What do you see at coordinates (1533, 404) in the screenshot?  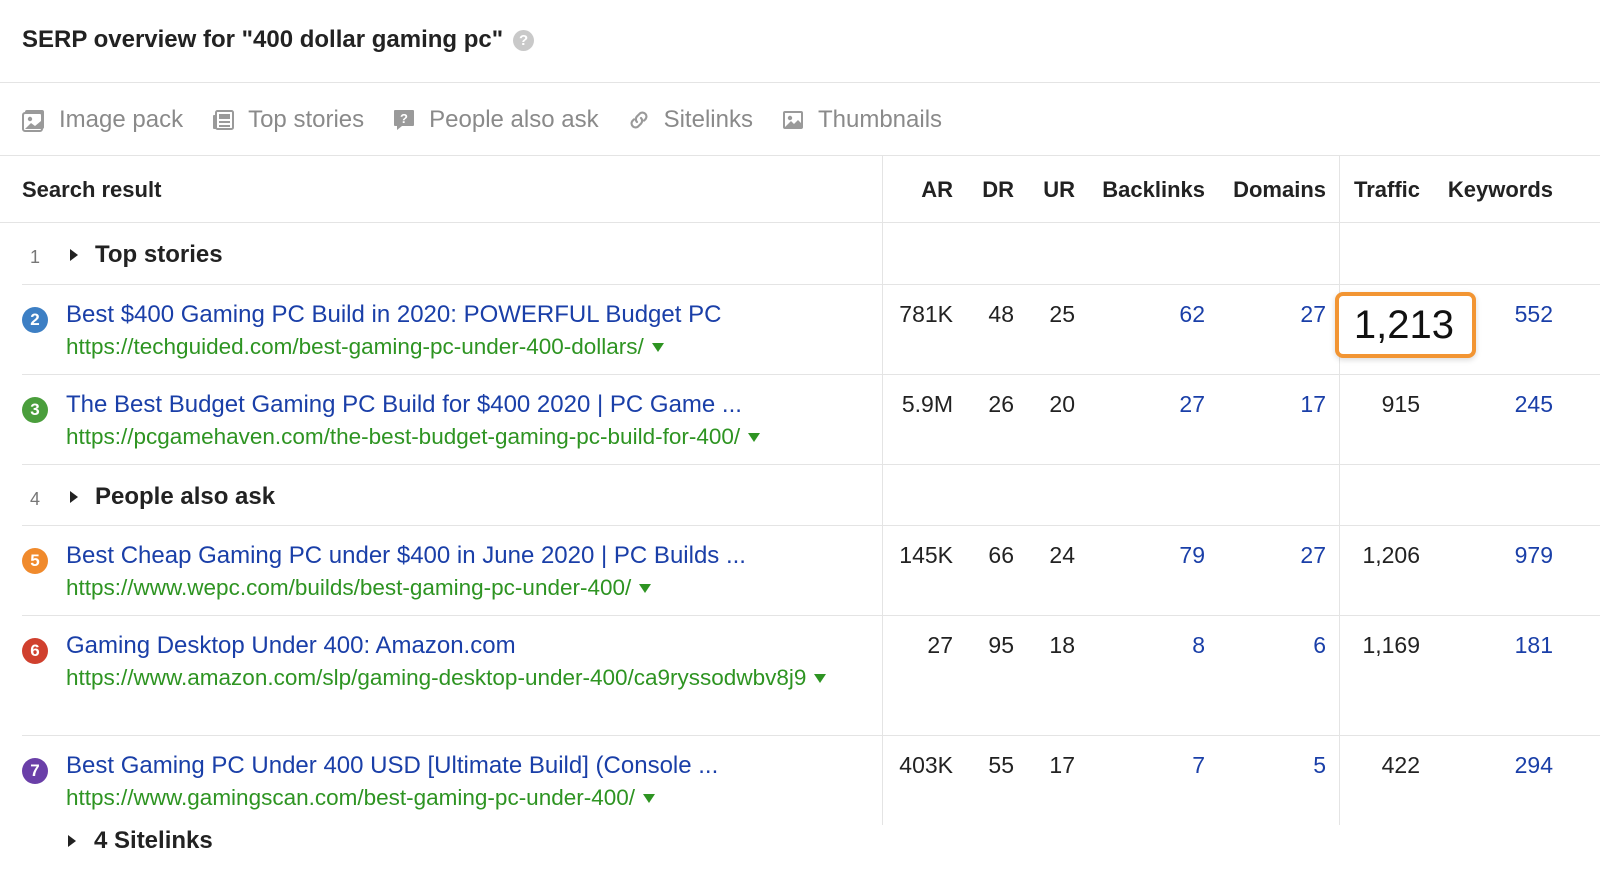 I see `cell-keywords: 245` at bounding box center [1533, 404].